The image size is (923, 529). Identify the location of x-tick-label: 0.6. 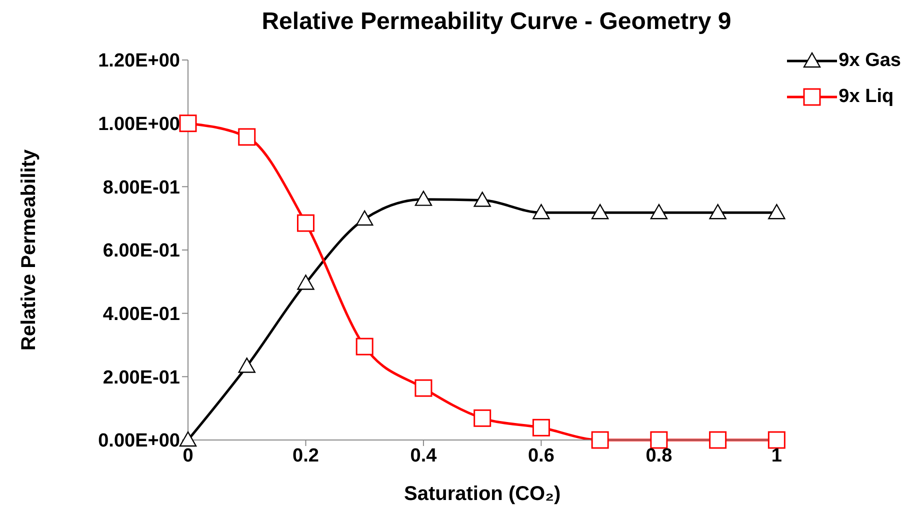
(541, 455).